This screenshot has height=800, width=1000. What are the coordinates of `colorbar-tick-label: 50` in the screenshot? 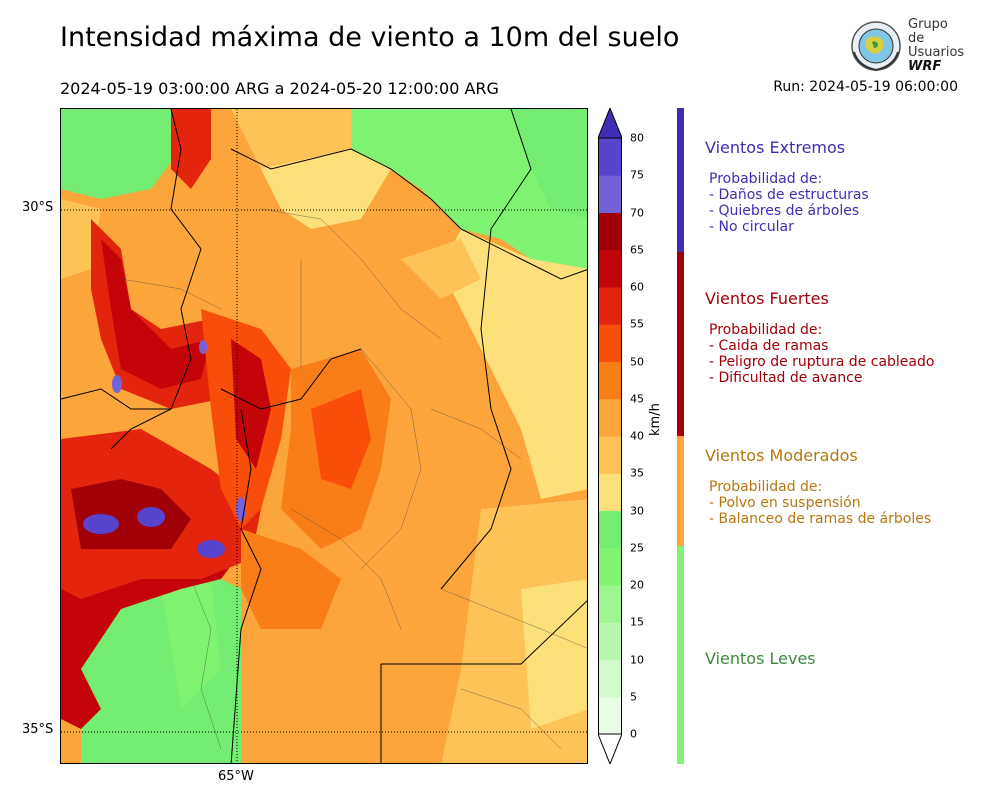 It's located at (637, 361).